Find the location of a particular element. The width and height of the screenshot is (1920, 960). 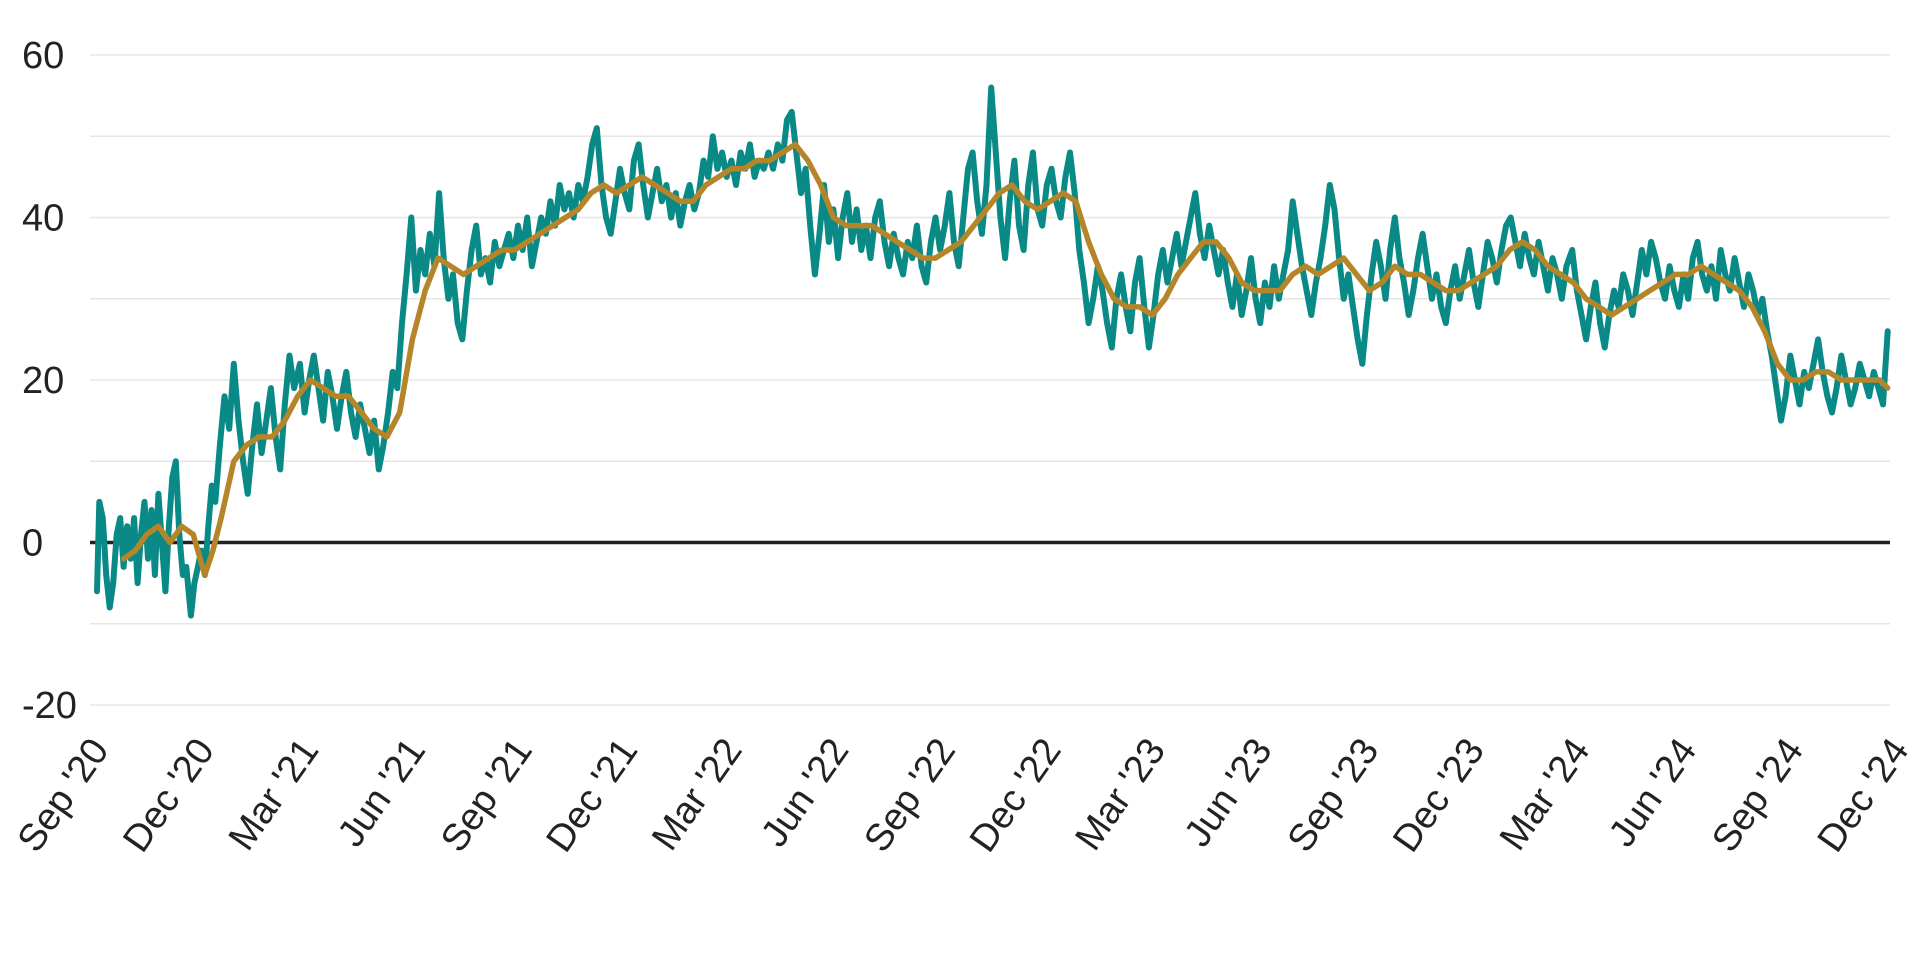

x-tick-label: Dec '20 is located at coordinates (169, 795).